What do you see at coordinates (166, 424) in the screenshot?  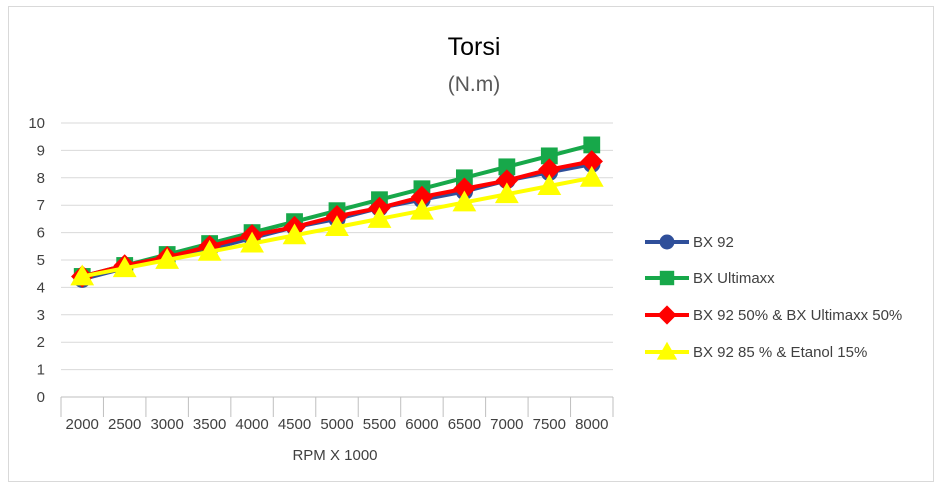 I see `x-tick-label: 3000` at bounding box center [166, 424].